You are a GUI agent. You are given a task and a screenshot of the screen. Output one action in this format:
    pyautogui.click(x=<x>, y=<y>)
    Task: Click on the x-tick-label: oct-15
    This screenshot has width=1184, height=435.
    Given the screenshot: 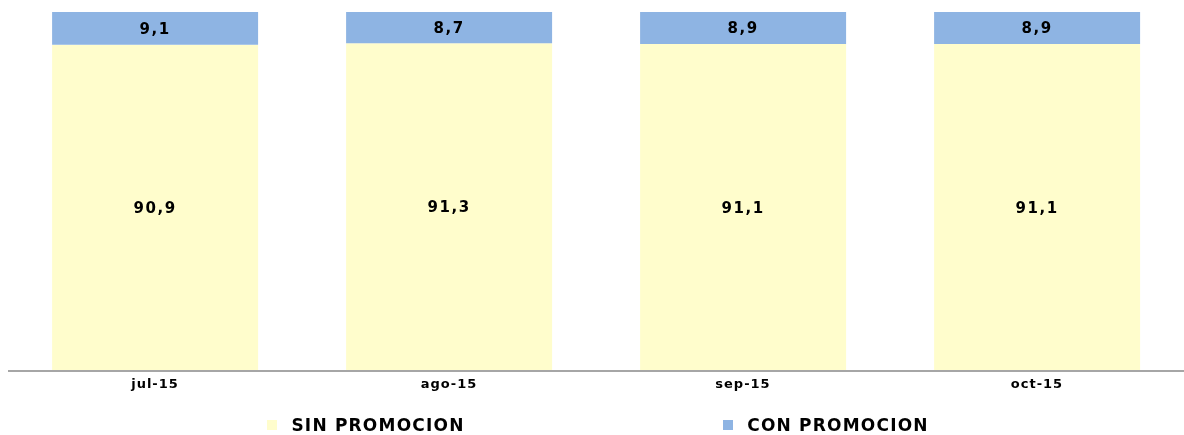 What is the action you would take?
    pyautogui.click(x=1037, y=384)
    